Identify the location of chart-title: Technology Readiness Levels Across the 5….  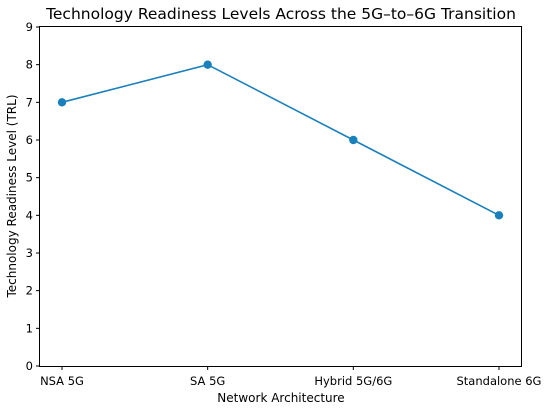
(280, 14).